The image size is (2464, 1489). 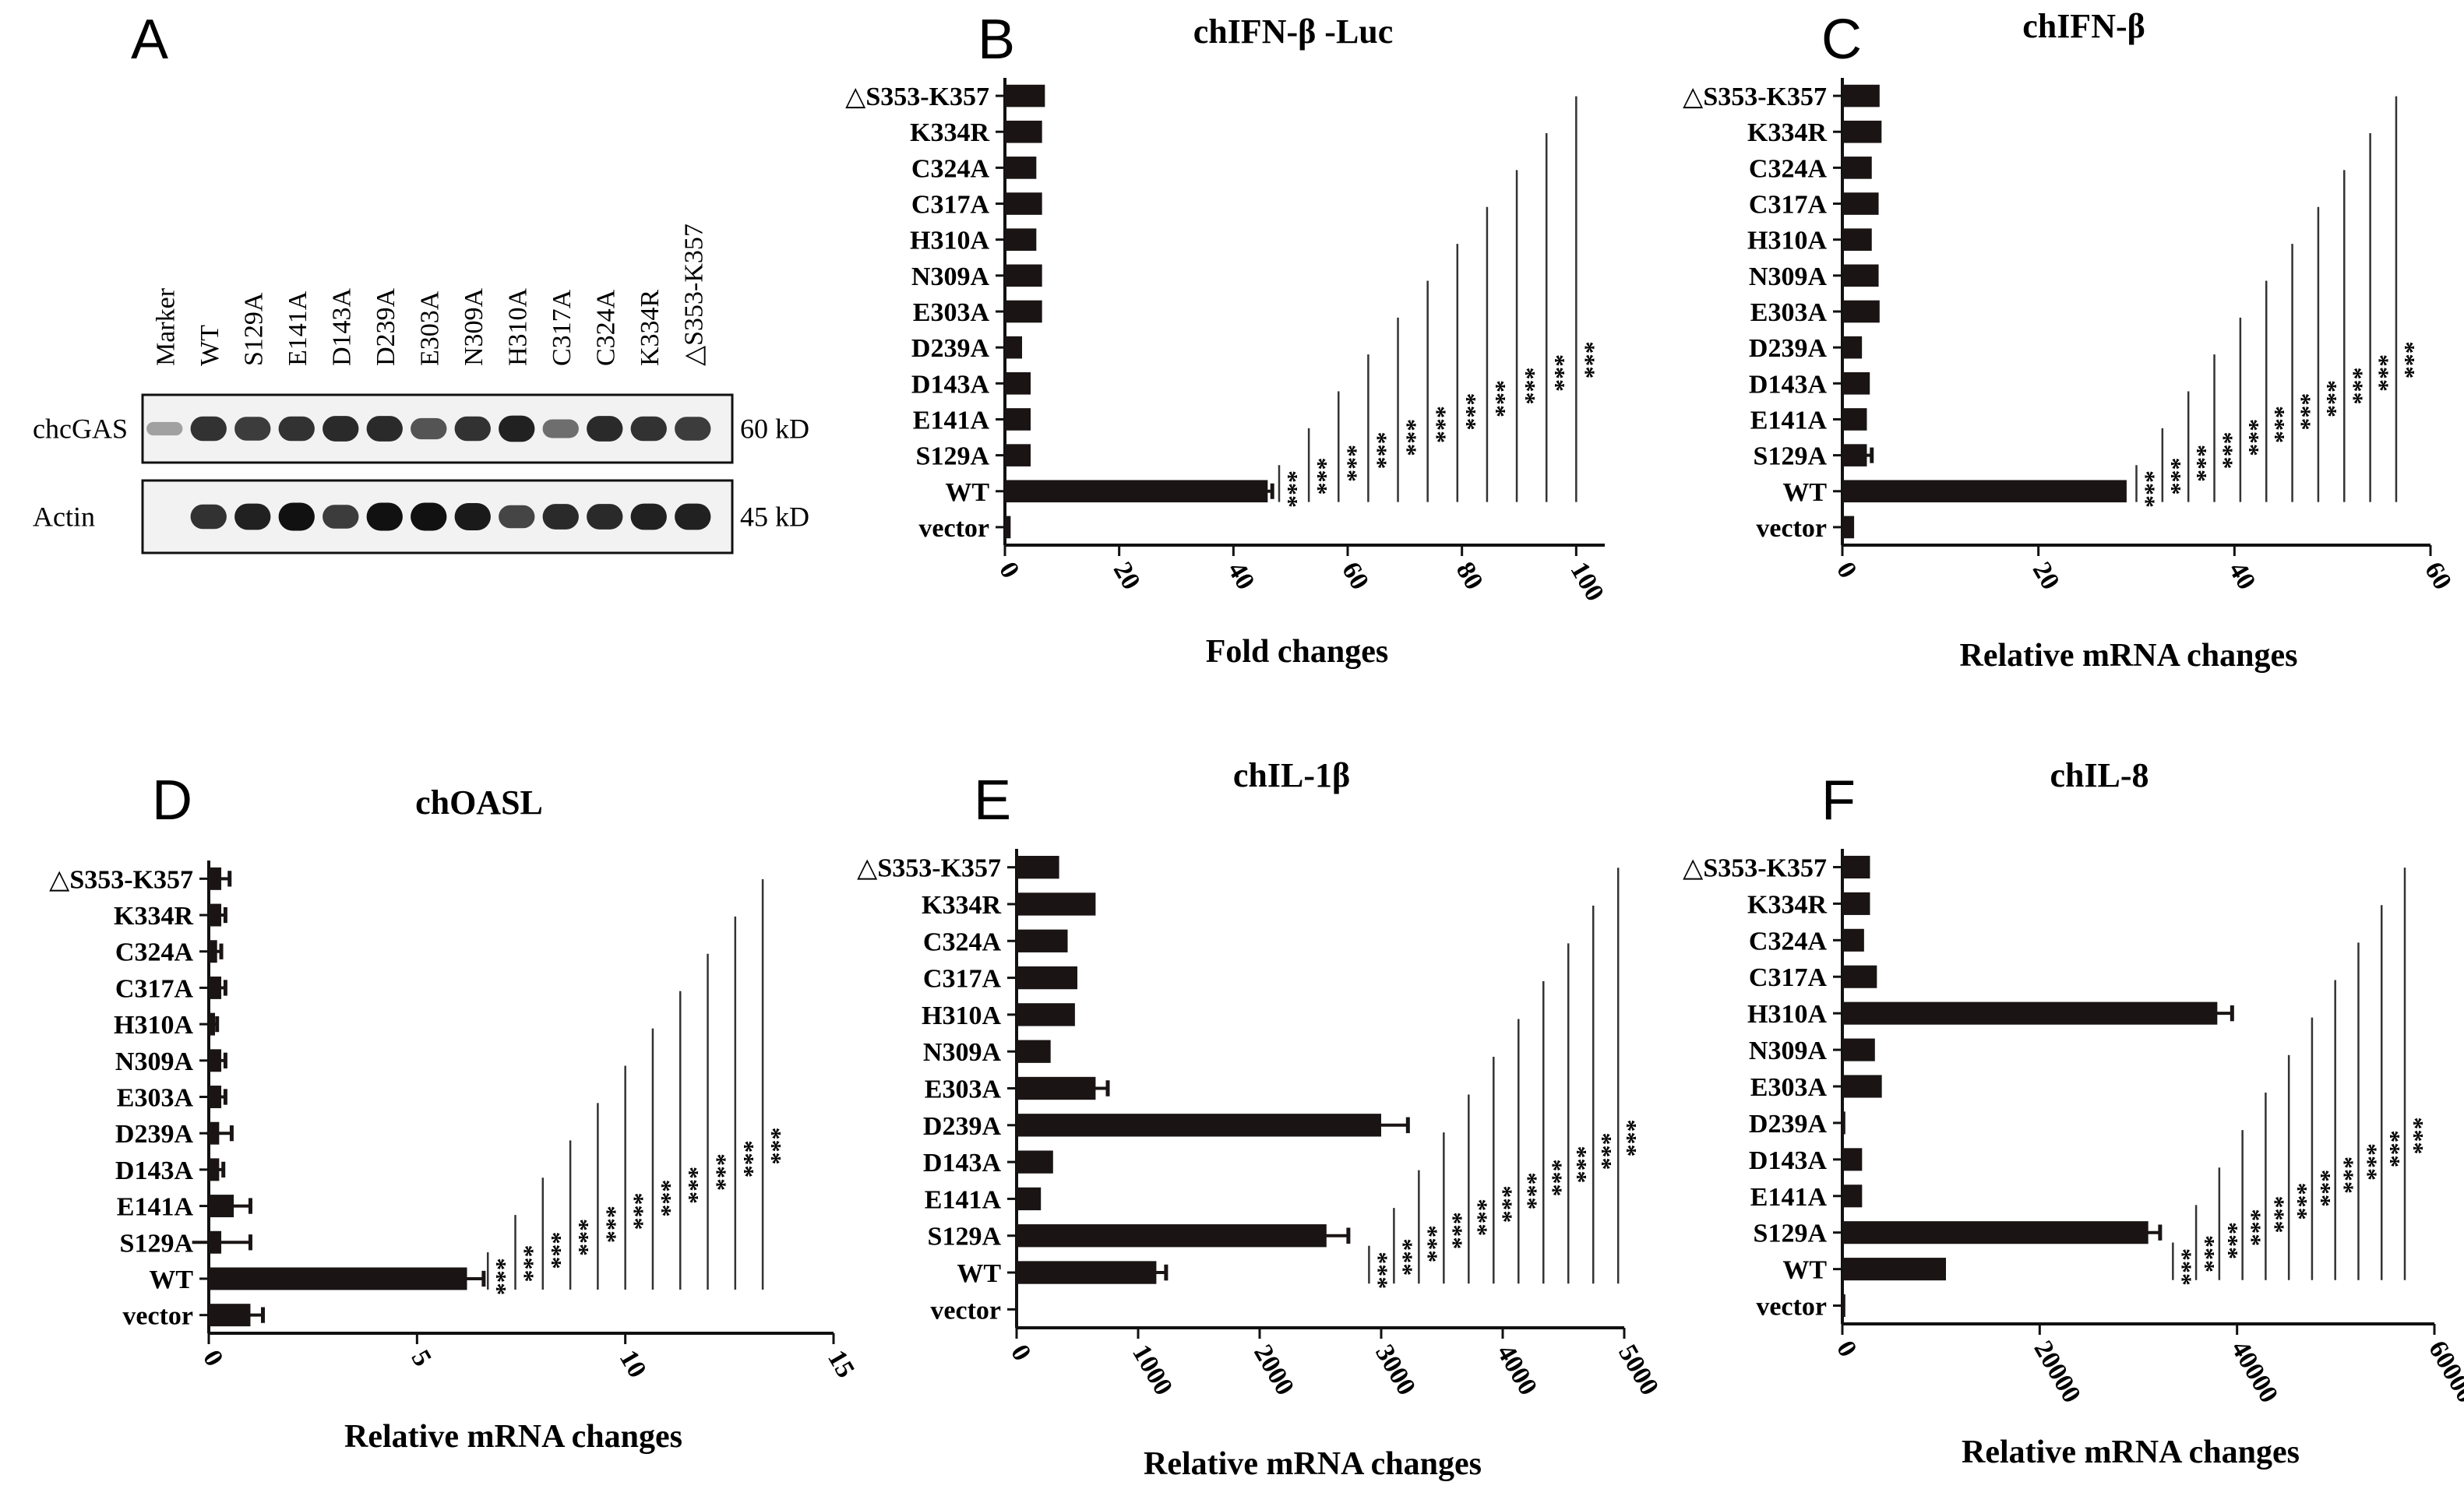 I want to click on category-label: D143A, so click(x=154, y=1171).